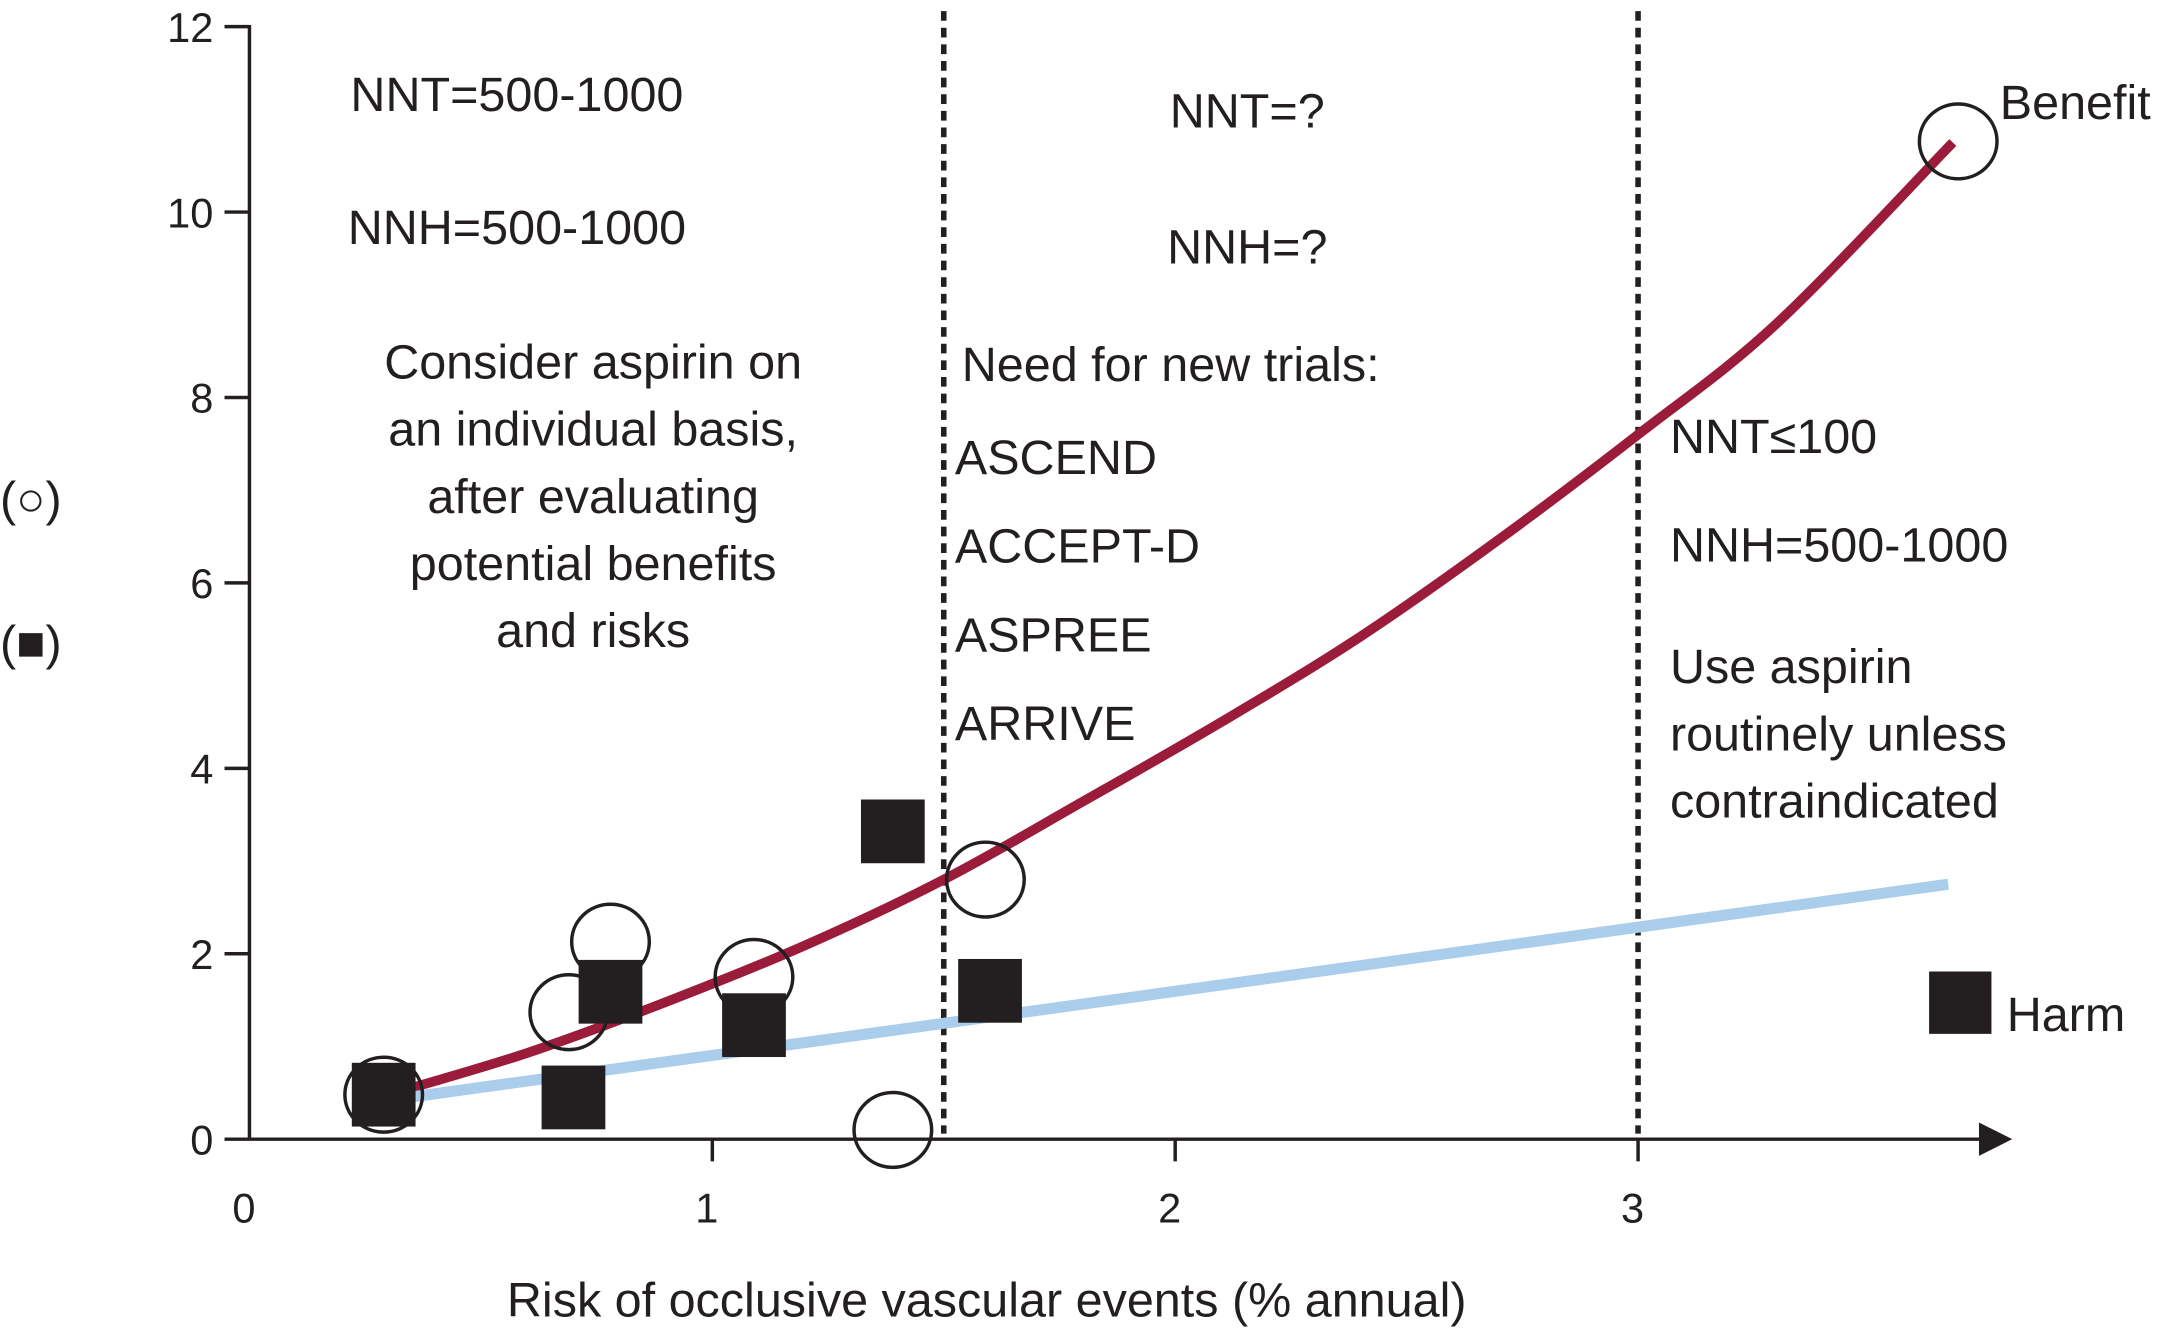 This screenshot has width=2173, height=1336. Describe the element at coordinates (1995, 1139) in the screenshot. I see `x-axis-arrow` at that location.